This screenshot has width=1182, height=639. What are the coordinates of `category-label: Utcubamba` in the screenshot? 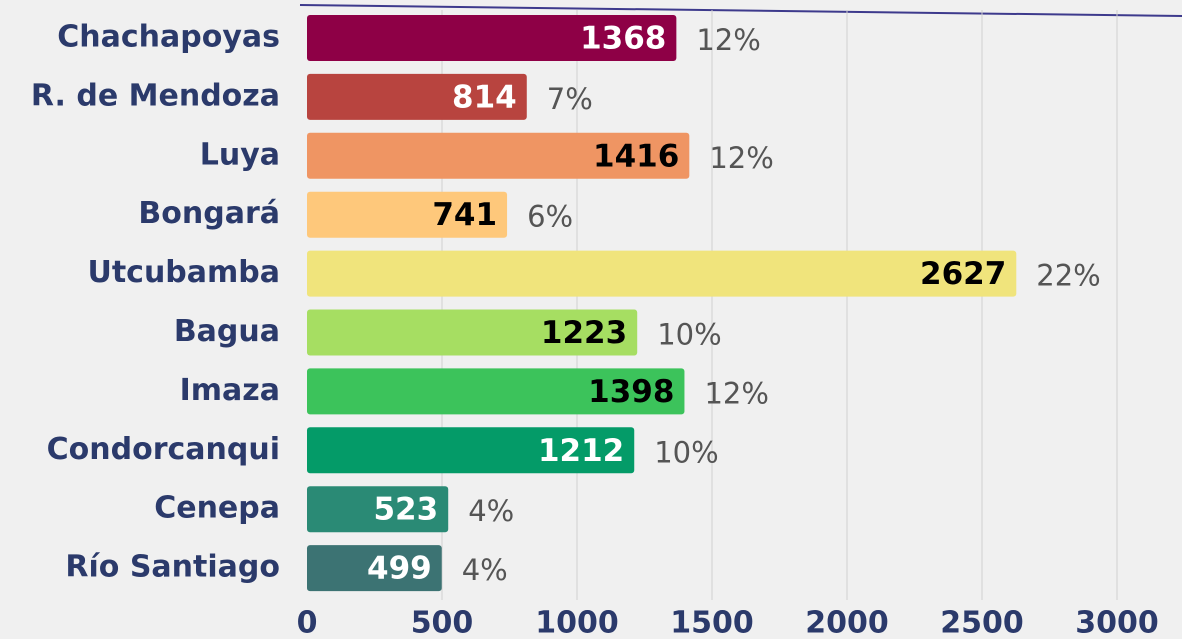 It's located at (183, 272).